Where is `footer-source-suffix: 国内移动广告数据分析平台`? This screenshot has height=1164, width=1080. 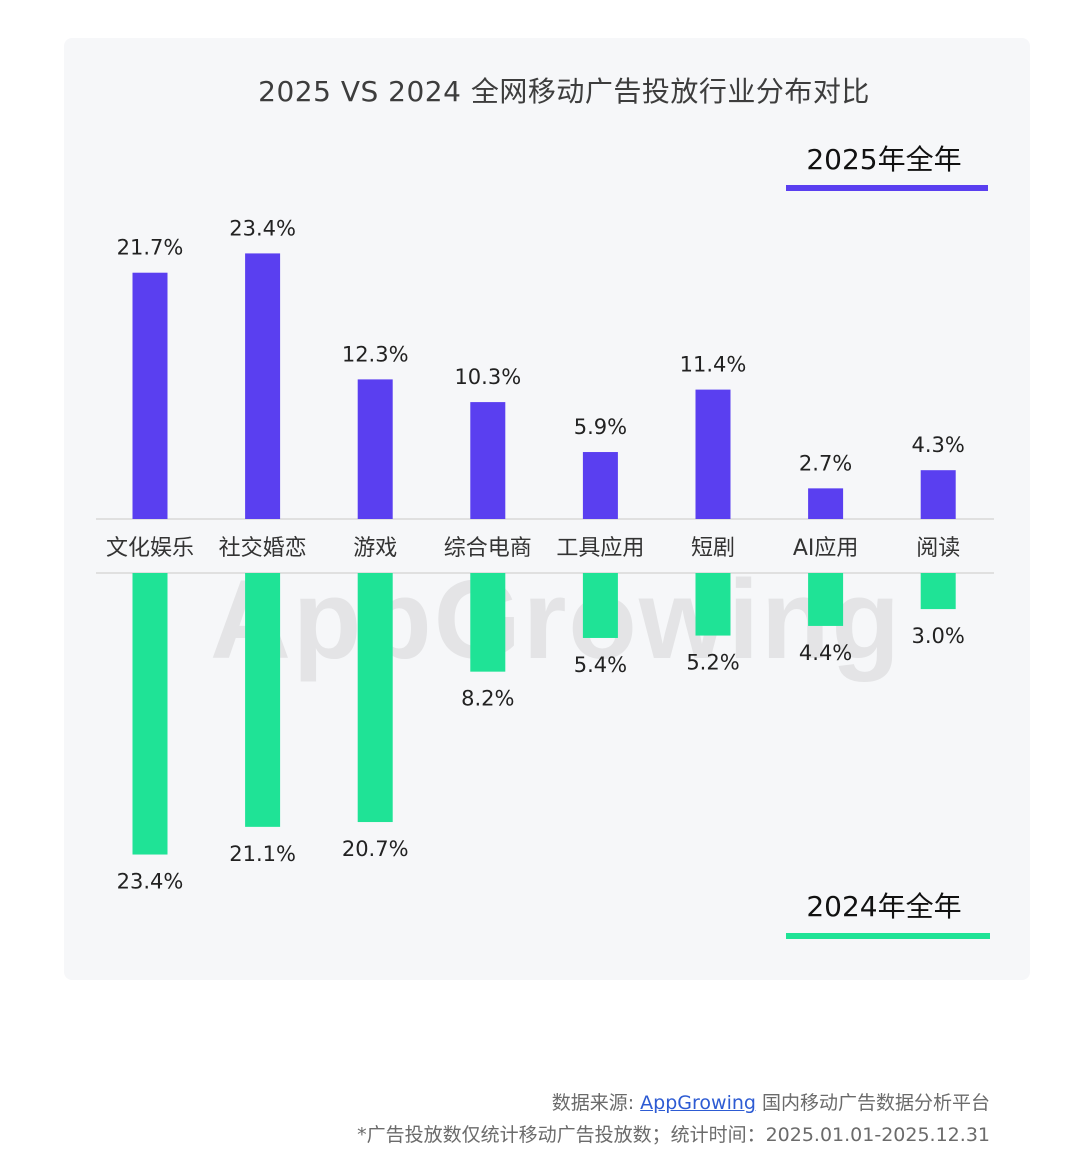 footer-source-suffix: 国内移动广告数据分析平台 is located at coordinates (872, 1103).